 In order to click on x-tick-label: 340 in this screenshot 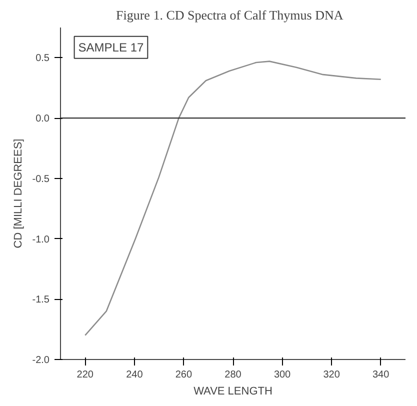, I will do `click(381, 375)`.